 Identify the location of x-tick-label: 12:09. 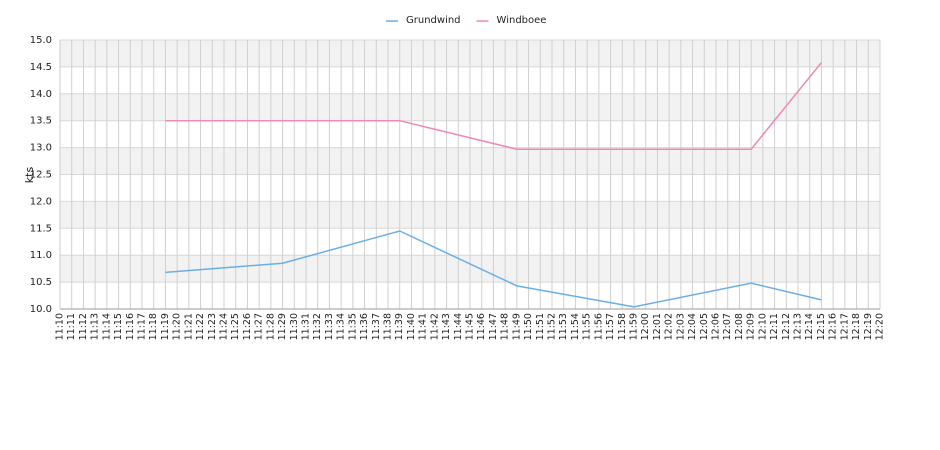
(751, 326).